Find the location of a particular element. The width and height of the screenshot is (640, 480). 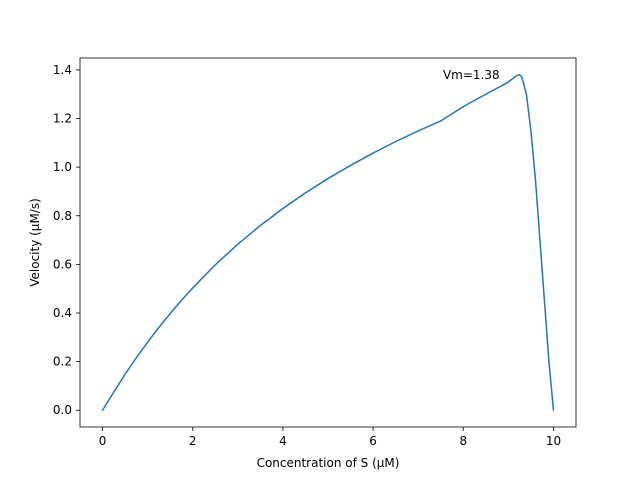

y-tick-label: 0.4 is located at coordinates (62, 313).